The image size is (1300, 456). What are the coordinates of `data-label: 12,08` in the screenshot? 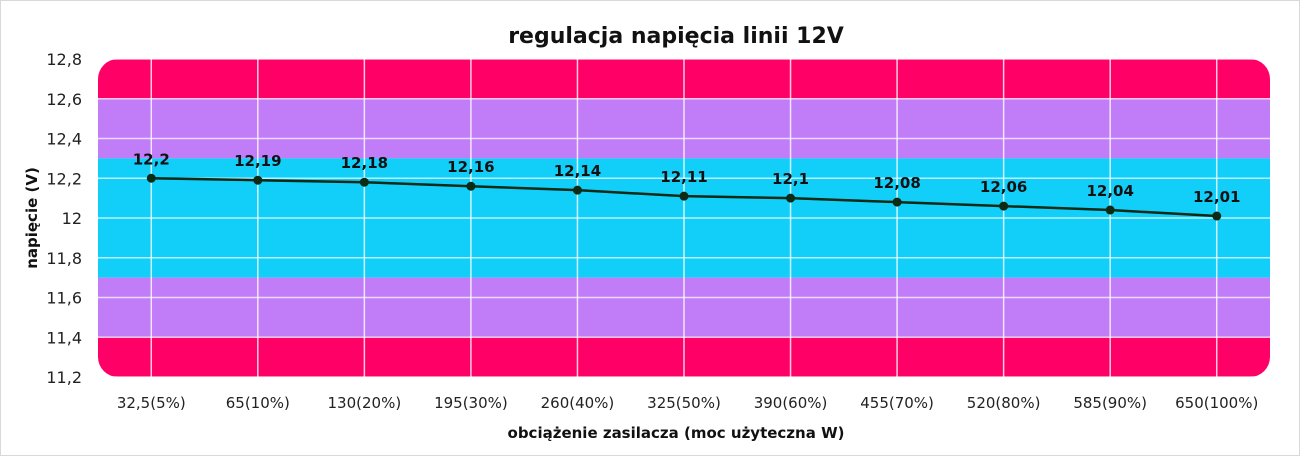 It's located at (896, 183).